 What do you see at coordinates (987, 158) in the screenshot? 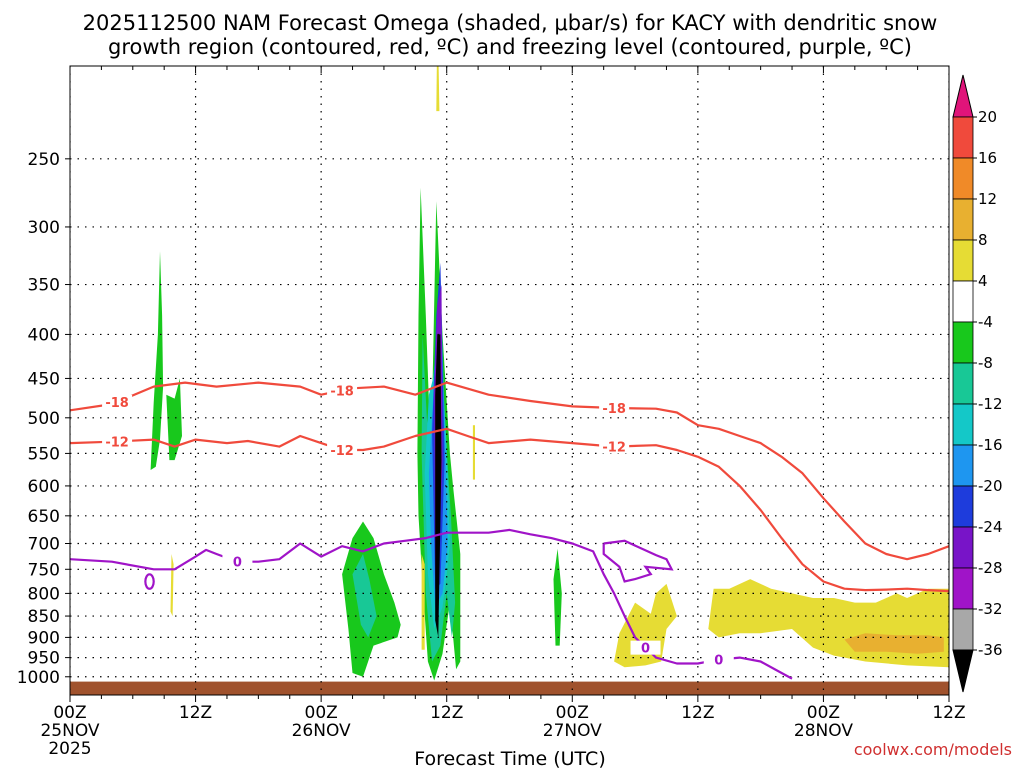
I see `colorbar-label: 16` at bounding box center [987, 158].